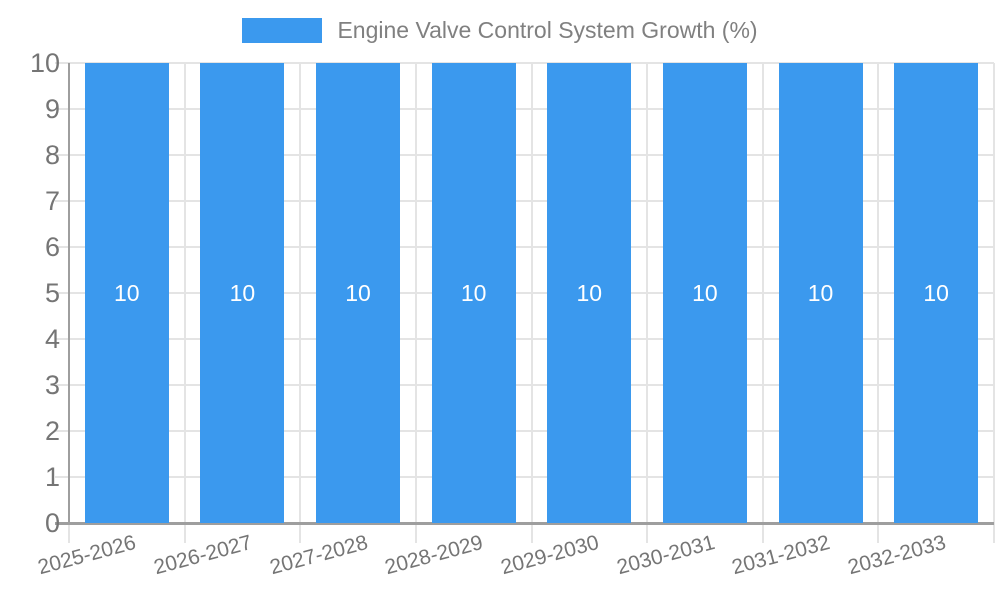  I want to click on y-tick-label: 1, so click(52, 477).